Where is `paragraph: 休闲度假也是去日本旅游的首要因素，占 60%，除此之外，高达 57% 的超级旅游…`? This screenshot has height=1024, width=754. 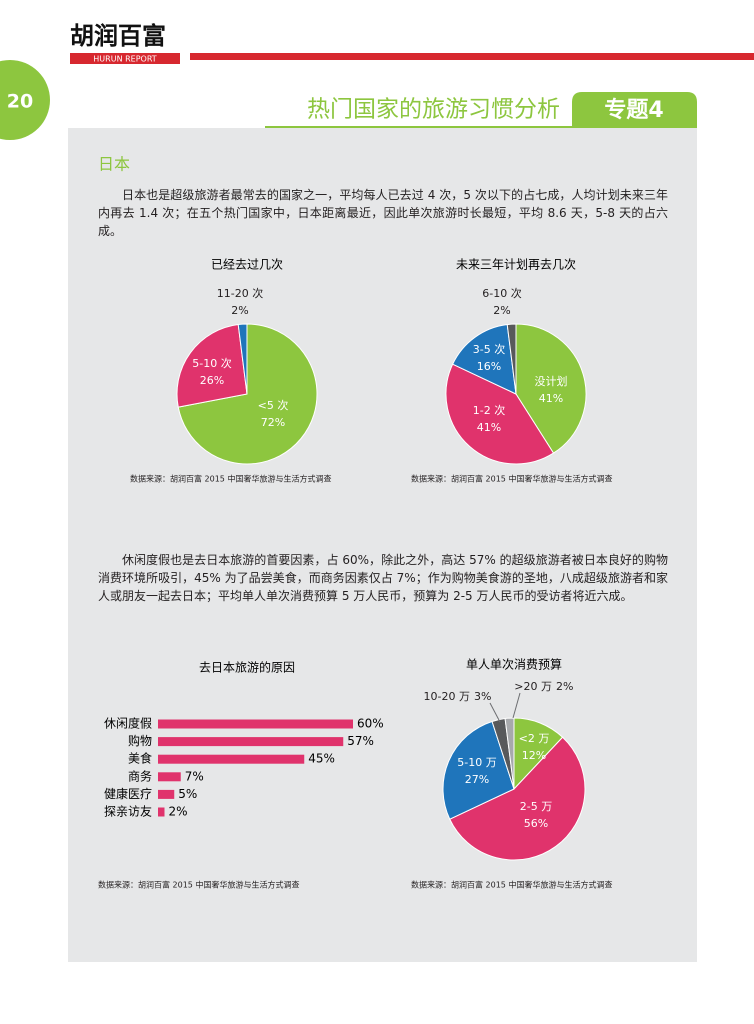 paragraph: 休闲度假也是去日本旅游的首要因素，占 60%，除此之外，高达 57% 的超级旅游… is located at coordinates (383, 578).